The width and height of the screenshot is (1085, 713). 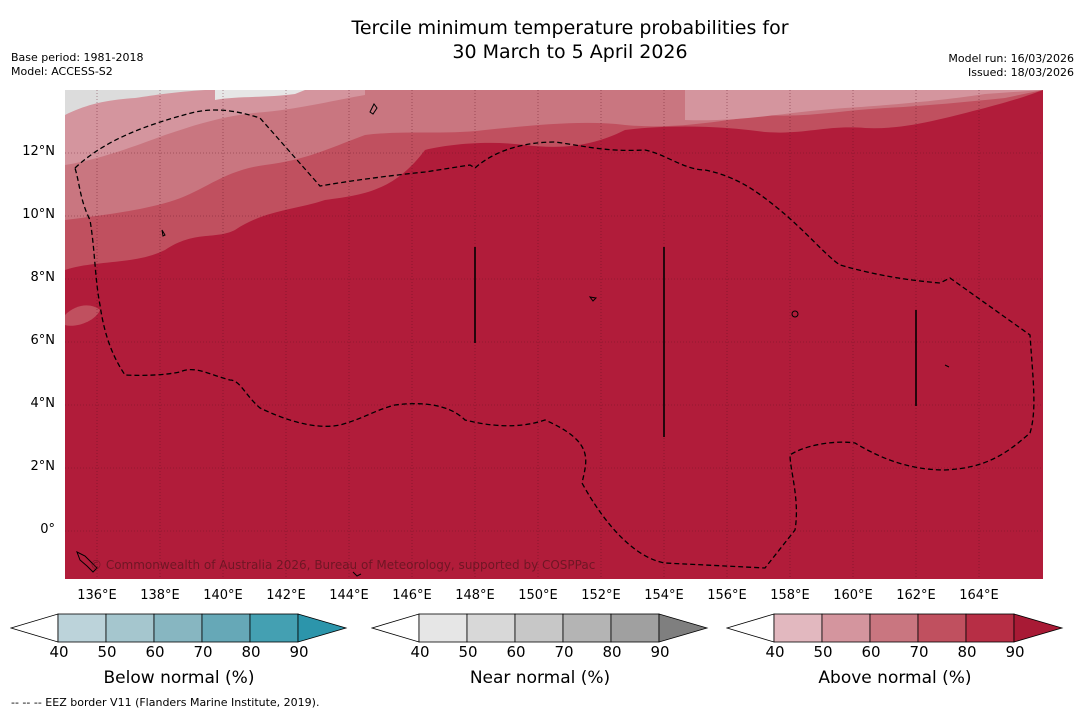 I want to click on colorbar-above-normal, so click(x=895, y=628).